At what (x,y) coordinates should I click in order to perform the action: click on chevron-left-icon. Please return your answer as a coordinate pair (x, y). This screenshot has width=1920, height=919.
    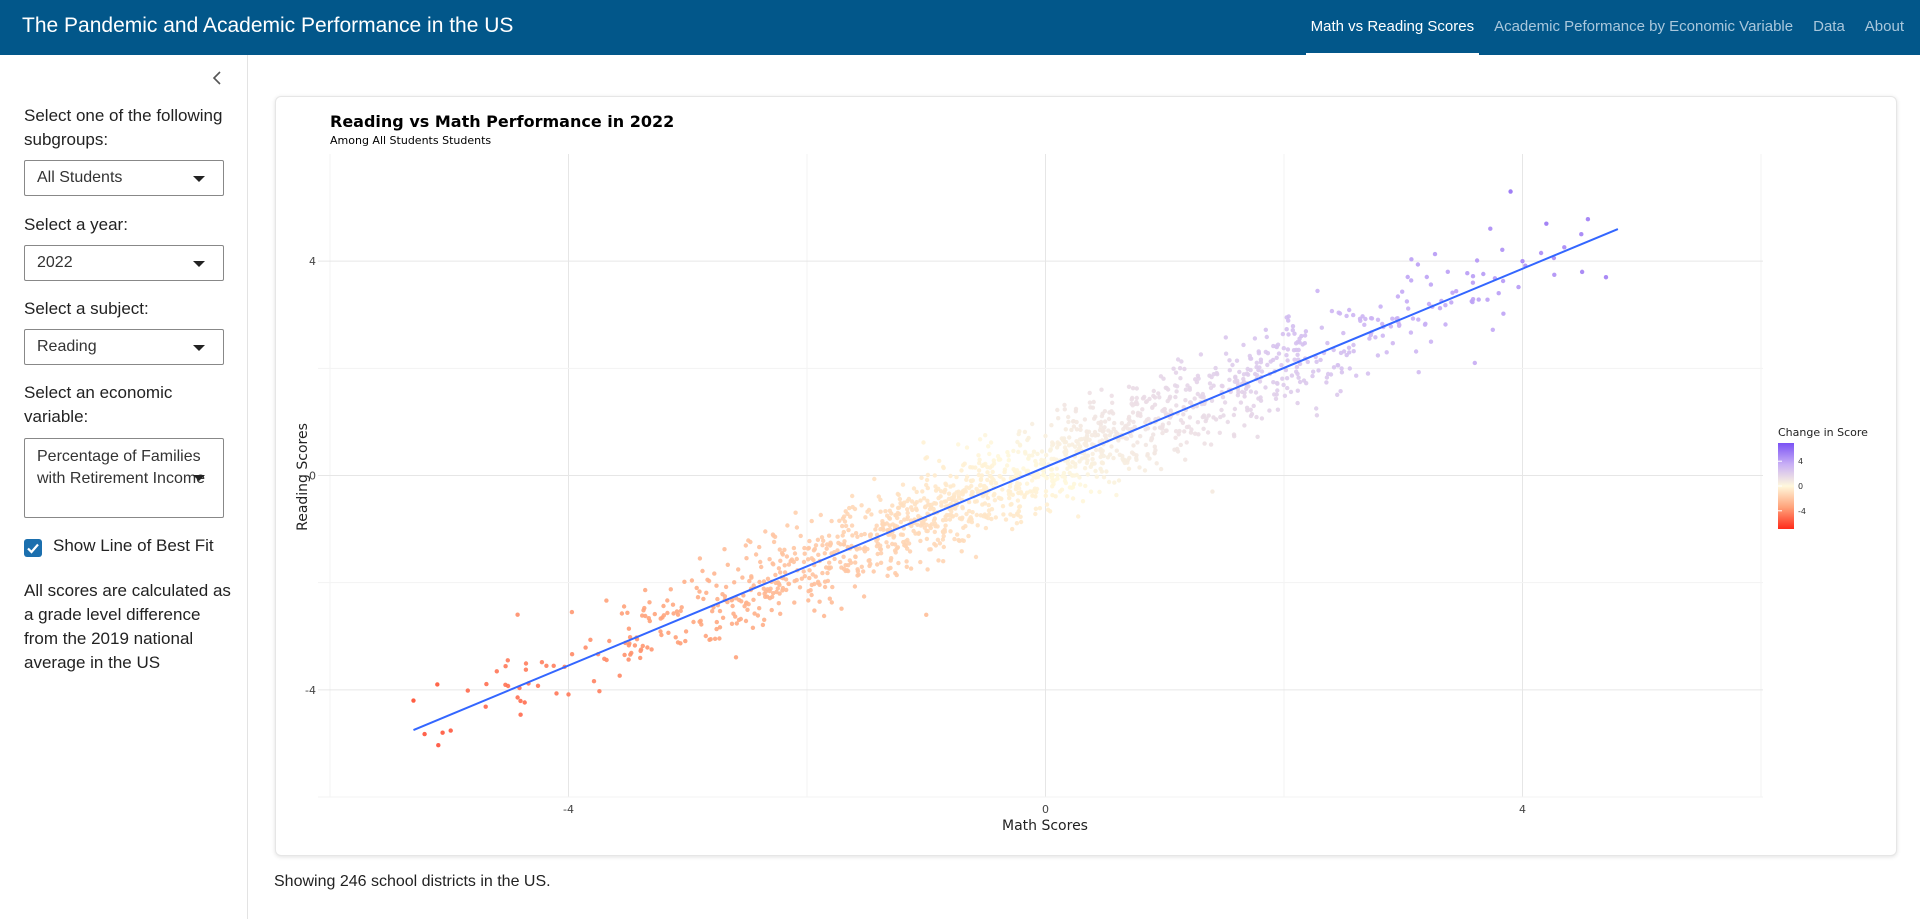
    Looking at the image, I should click on (218, 78).